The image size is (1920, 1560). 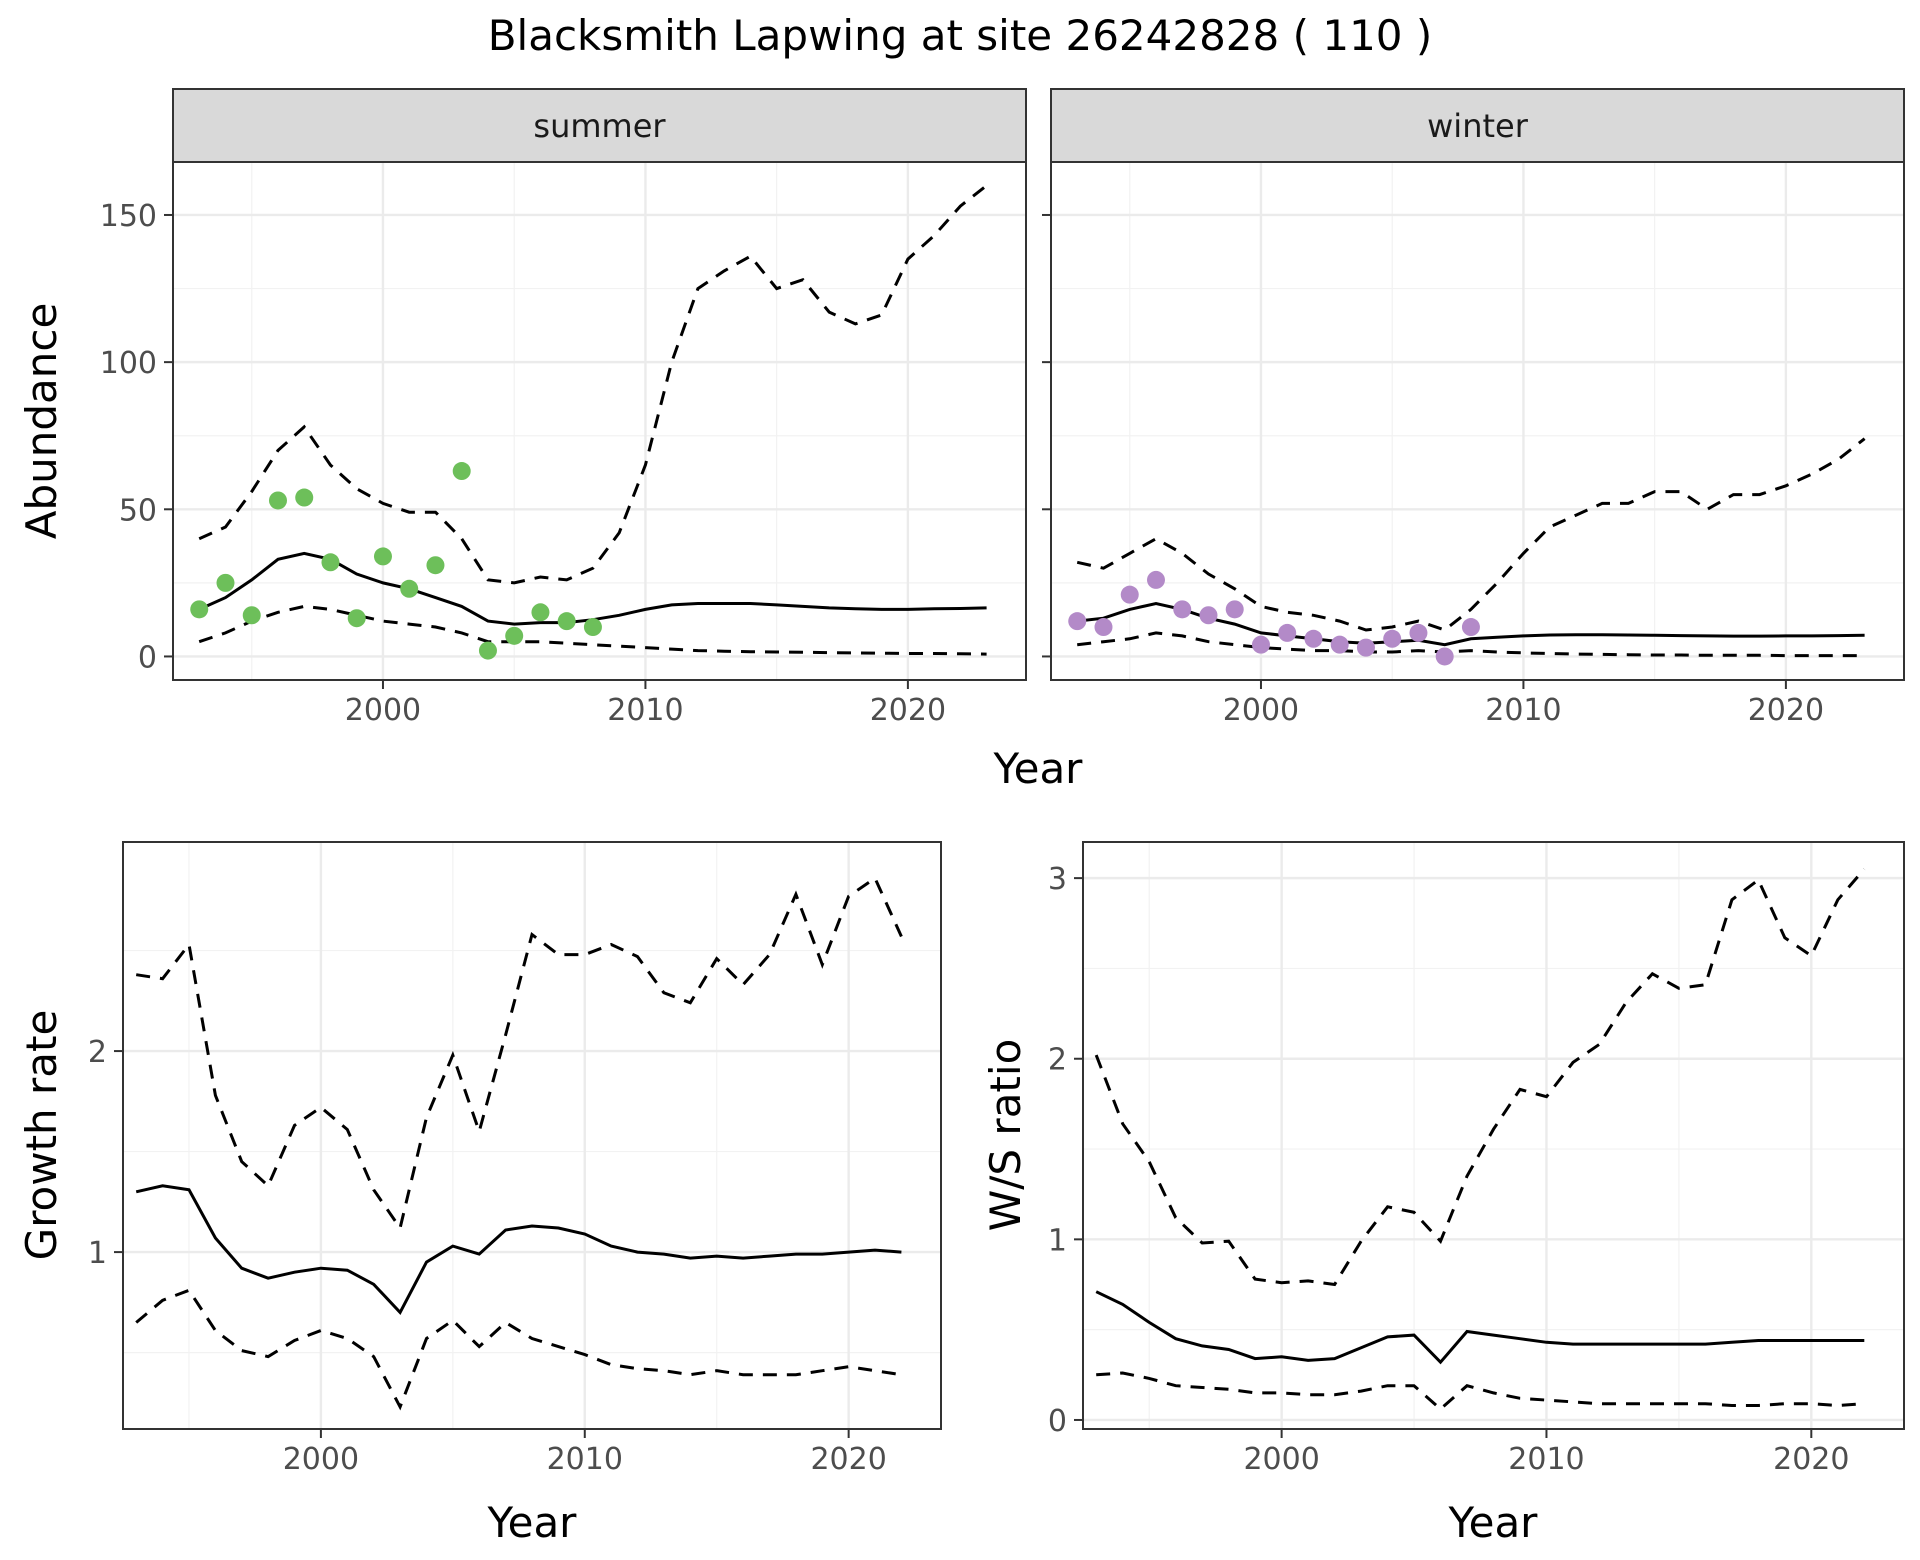 I want to click on ratio-y-axis-title: W/S ratio, so click(x=1005, y=1135).